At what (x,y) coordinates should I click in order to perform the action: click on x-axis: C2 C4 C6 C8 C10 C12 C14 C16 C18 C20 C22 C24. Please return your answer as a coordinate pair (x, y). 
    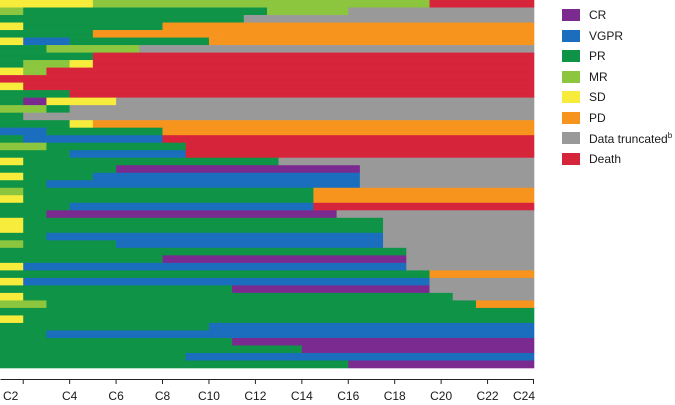
    Looking at the image, I should click on (267, 391).